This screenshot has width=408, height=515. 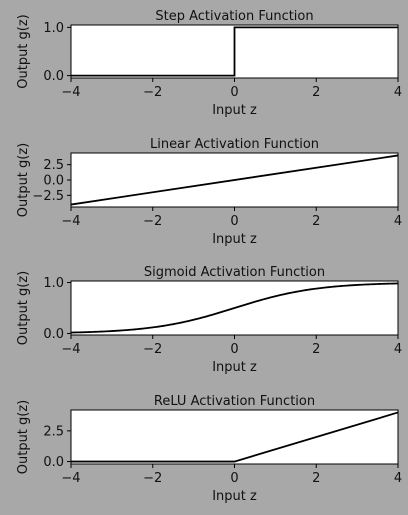 What do you see at coordinates (234, 144) in the screenshot?
I see `chart-title: Linear Activation Function` at bounding box center [234, 144].